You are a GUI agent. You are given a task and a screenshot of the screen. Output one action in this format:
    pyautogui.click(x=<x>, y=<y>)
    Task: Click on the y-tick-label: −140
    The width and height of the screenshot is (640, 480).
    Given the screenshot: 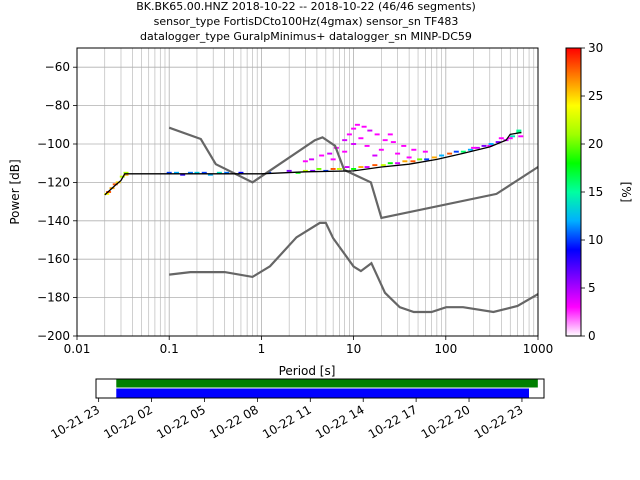 What is the action you would take?
    pyautogui.click(x=53, y=221)
    